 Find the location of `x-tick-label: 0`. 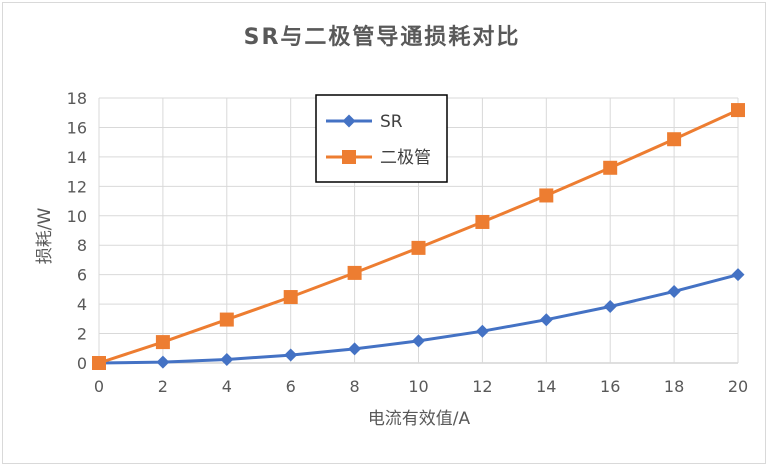

x-tick-label: 0 is located at coordinates (99, 386).